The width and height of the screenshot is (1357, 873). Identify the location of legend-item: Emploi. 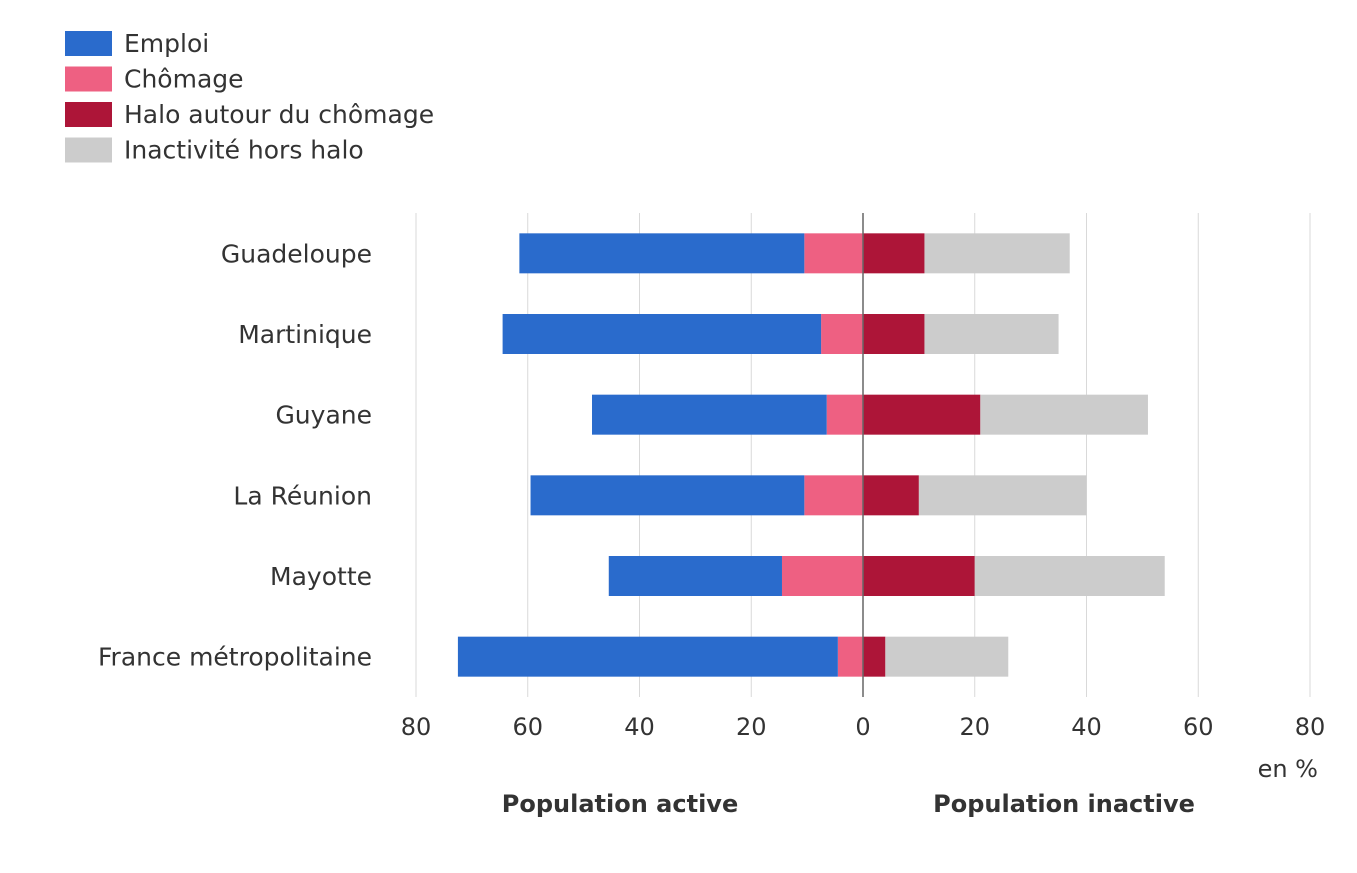
(137, 43).